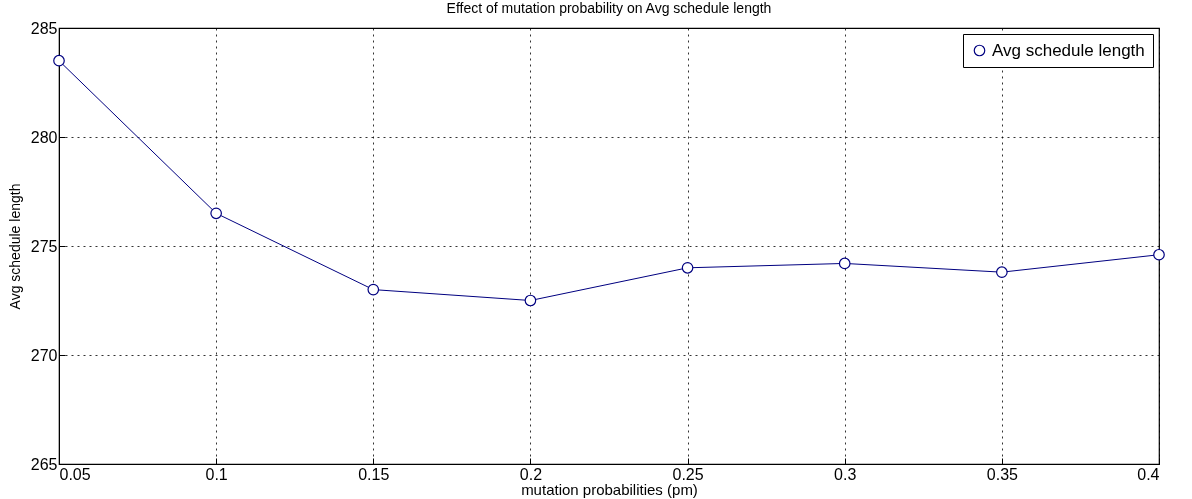 The height and width of the screenshot is (499, 1192). What do you see at coordinates (1068, 50) in the screenshot?
I see `legend-label: Avg schedule length` at bounding box center [1068, 50].